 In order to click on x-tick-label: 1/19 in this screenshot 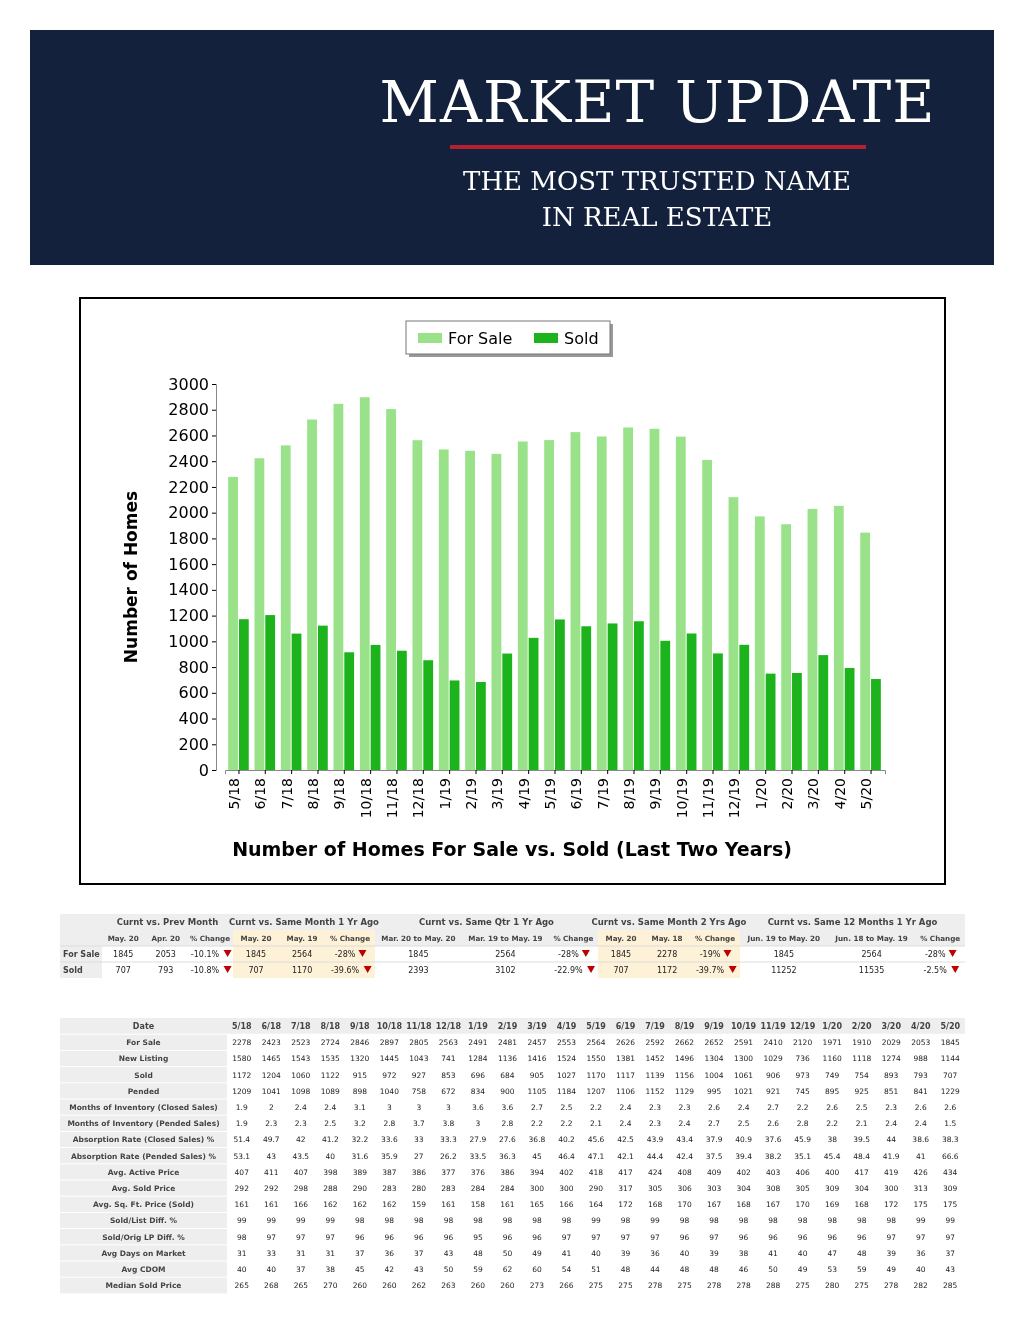, I will do `click(444, 794)`.